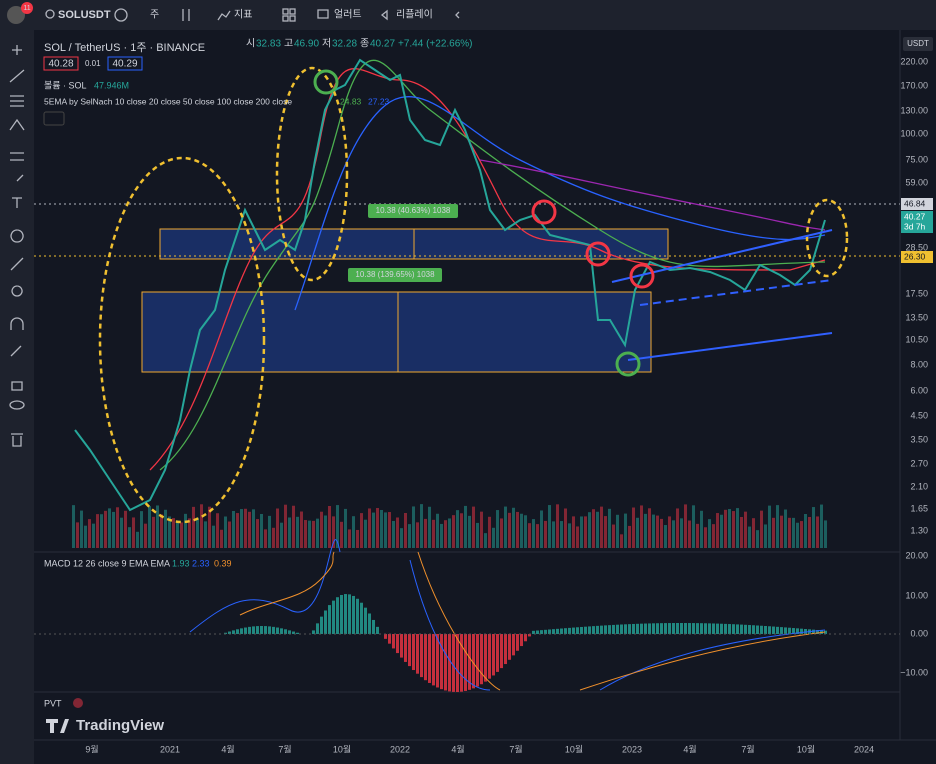 Image resolution: width=936 pixels, height=764 pixels. I want to click on bid-box, so click(61, 63).